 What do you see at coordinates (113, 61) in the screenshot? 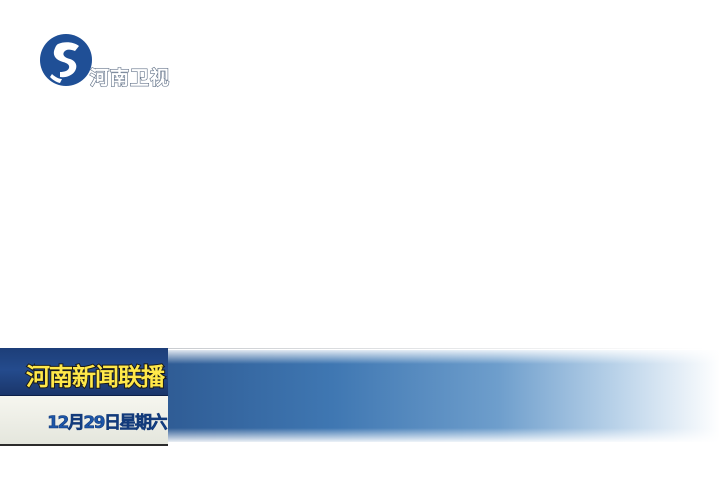
I see `channel-logo: 河南卫视` at bounding box center [113, 61].